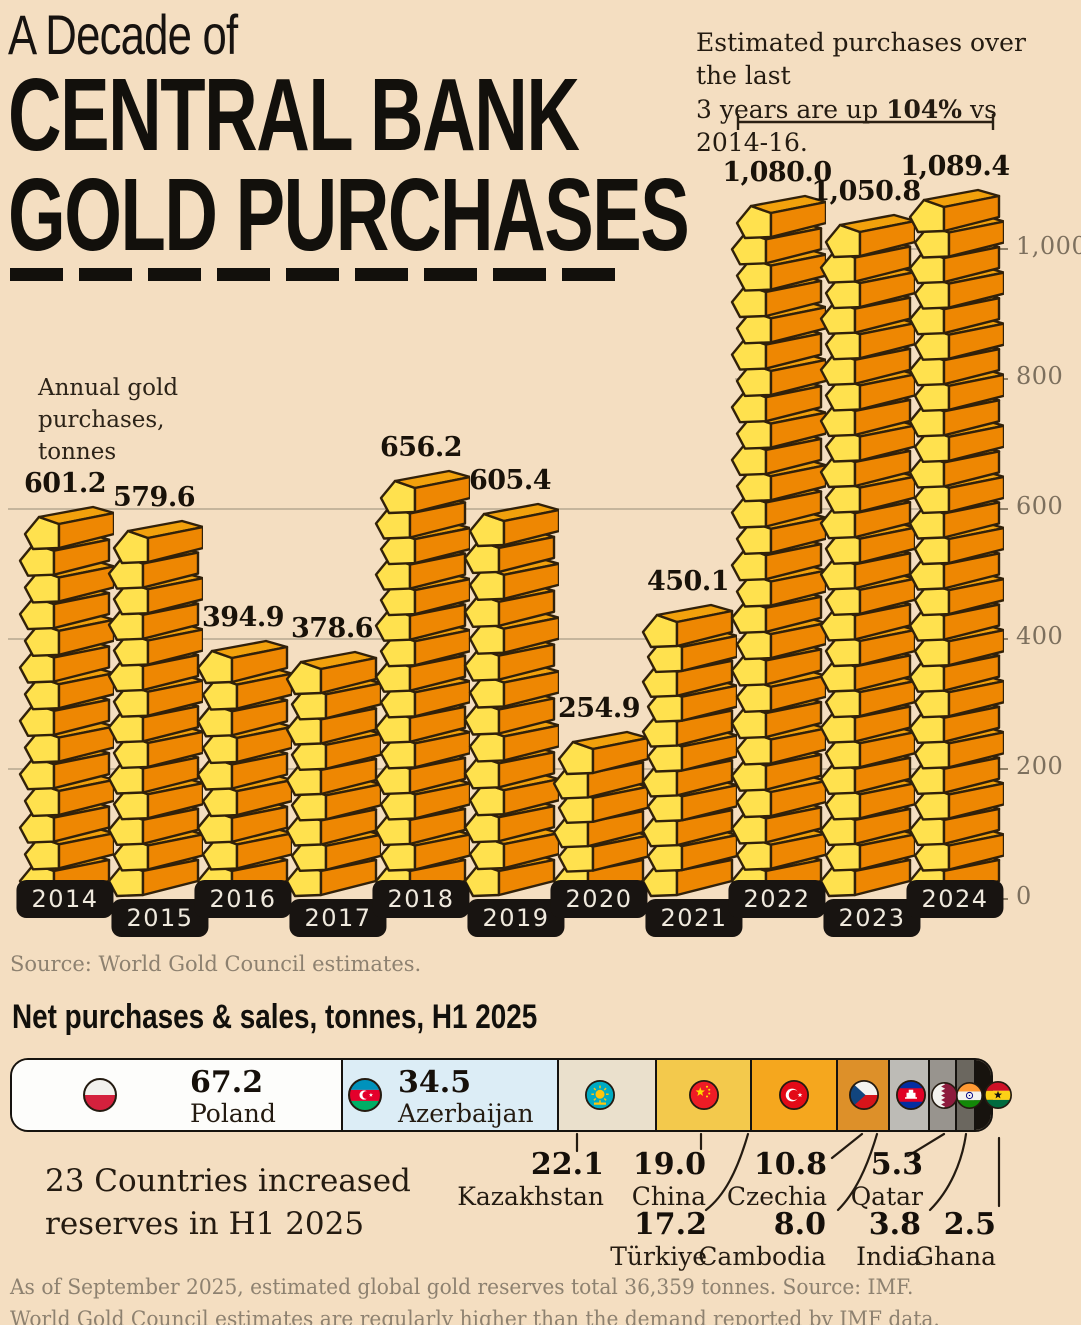  I want to click on ghana-flag-icon, so click(998, 1095).